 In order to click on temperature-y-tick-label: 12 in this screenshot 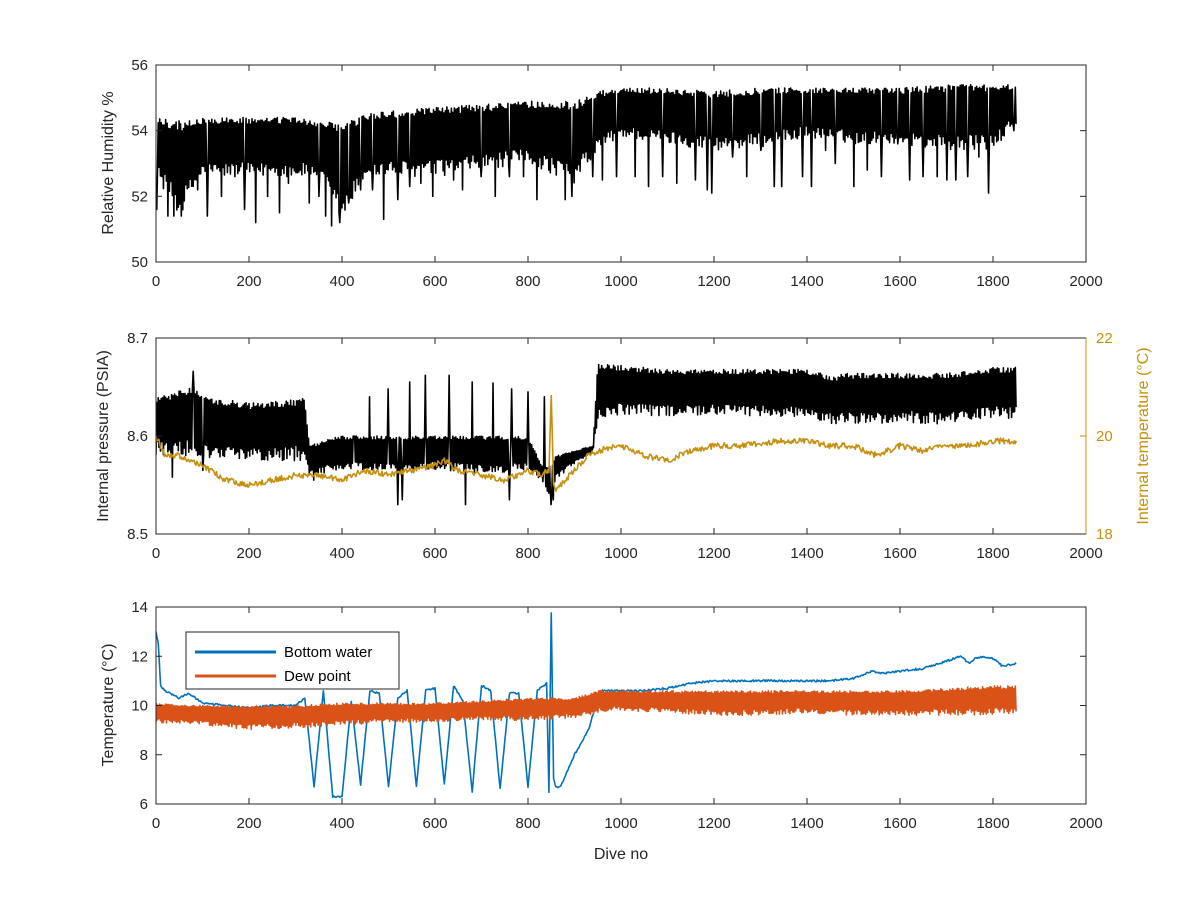, I will do `click(139, 656)`.